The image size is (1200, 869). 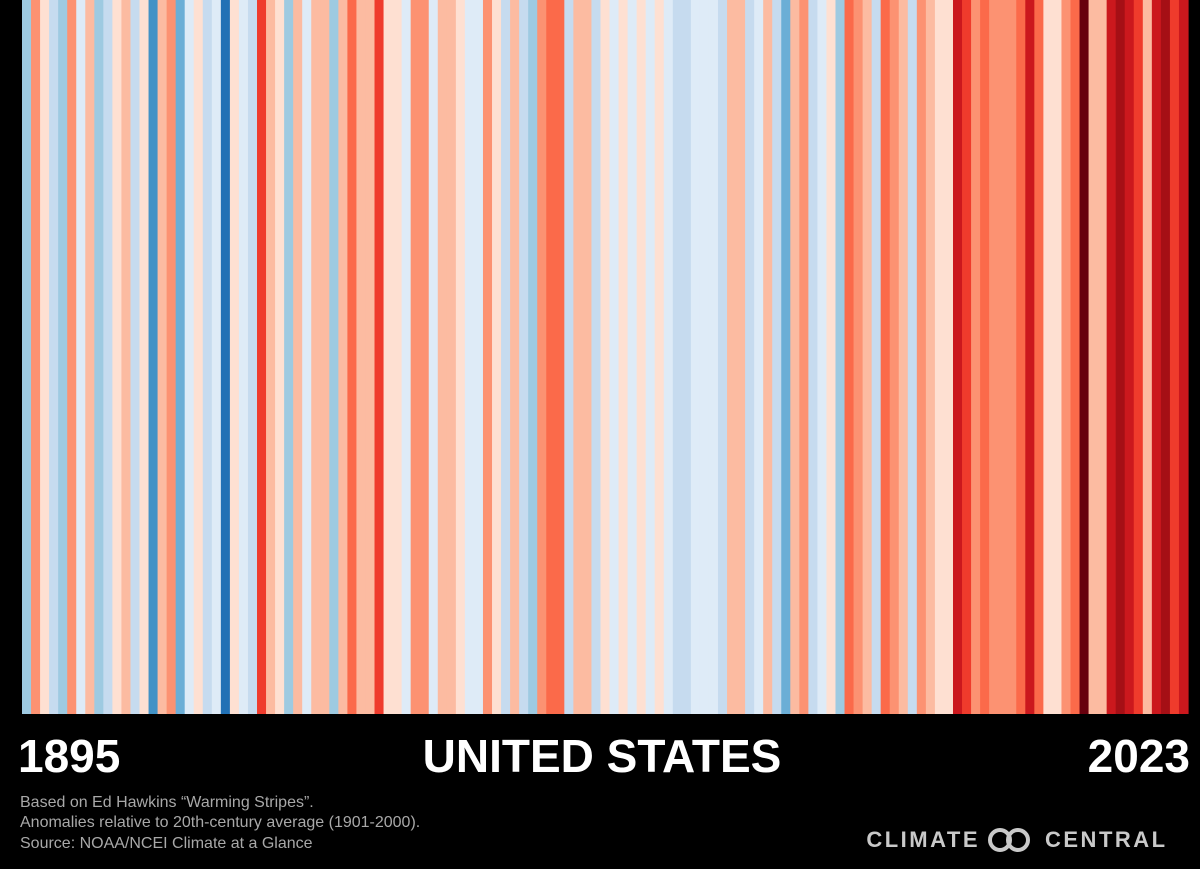 I want to click on chart-title: UNITED STATES, so click(x=602, y=756).